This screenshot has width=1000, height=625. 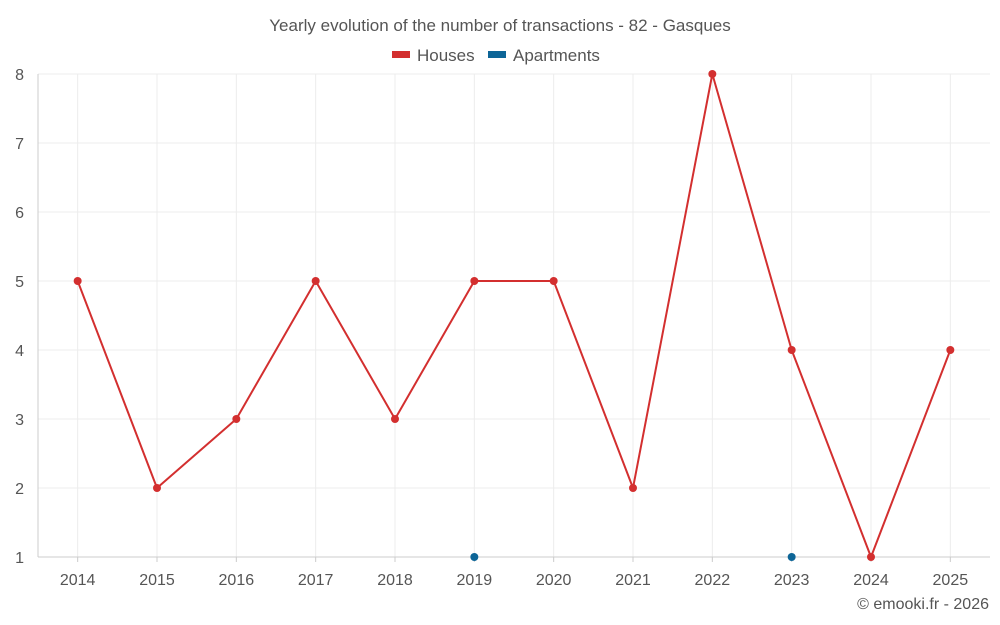 I want to click on data-point-houses-2018, so click(x=395, y=419).